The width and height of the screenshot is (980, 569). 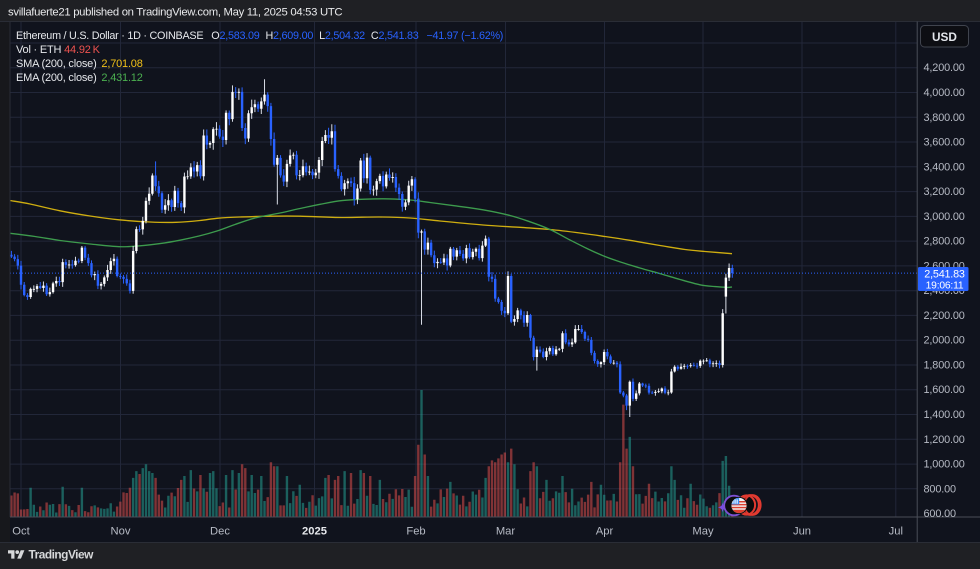 I want to click on svg-text: 2,541.83, so click(x=944, y=275).